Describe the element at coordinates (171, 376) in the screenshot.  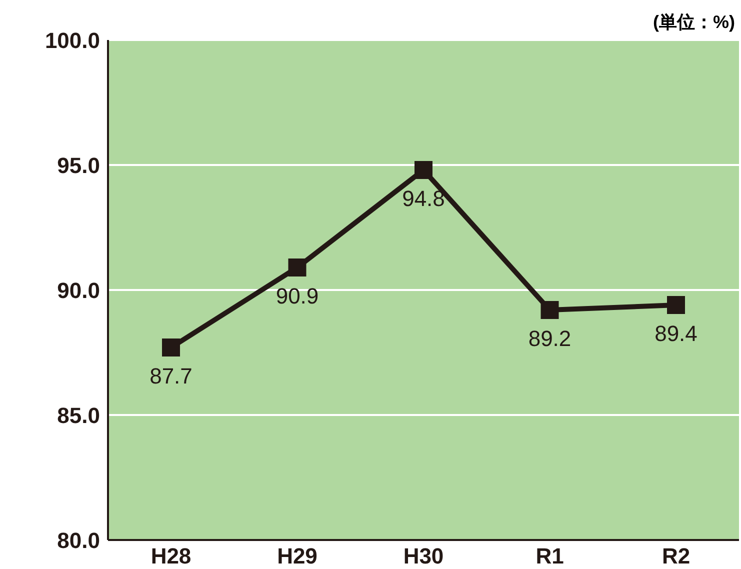
I see `data-label: 87.7` at that location.